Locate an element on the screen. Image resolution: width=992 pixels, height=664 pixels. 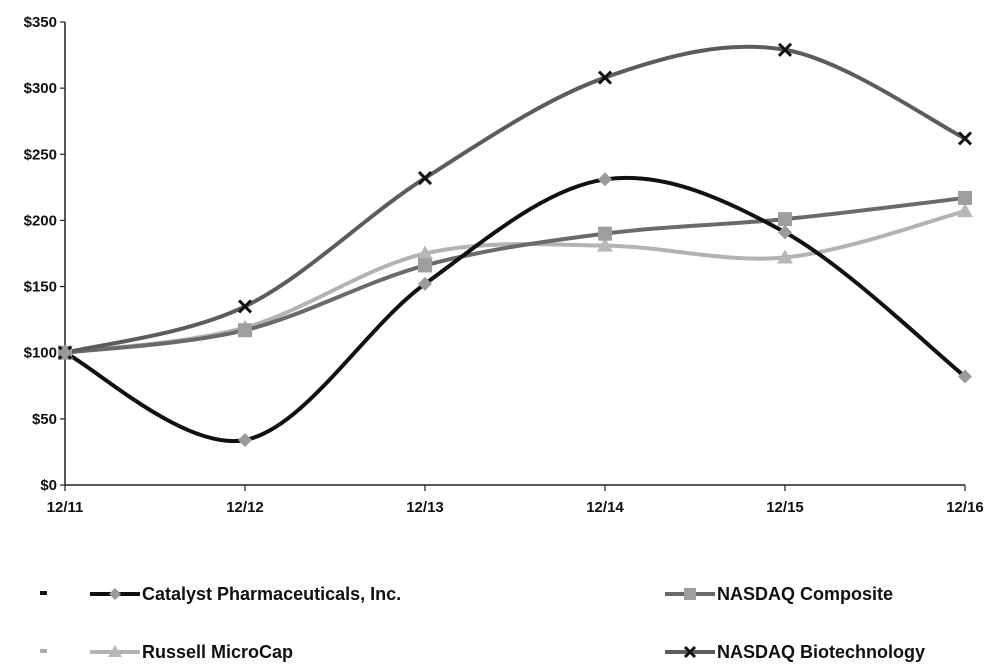
legend-item: NASDAQ Composite is located at coordinates (779, 594).